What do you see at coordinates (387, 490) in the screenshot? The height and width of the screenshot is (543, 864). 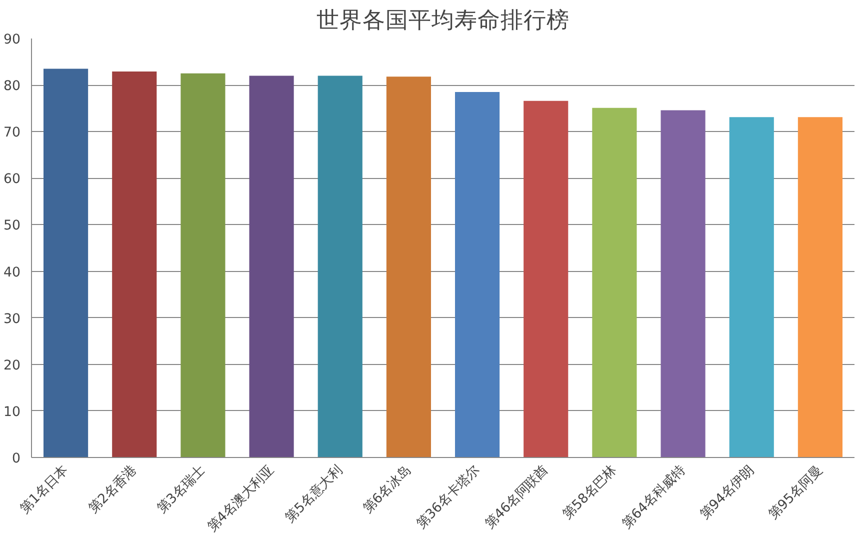 I see `x-tick-label: 第6名冰岛` at bounding box center [387, 490].